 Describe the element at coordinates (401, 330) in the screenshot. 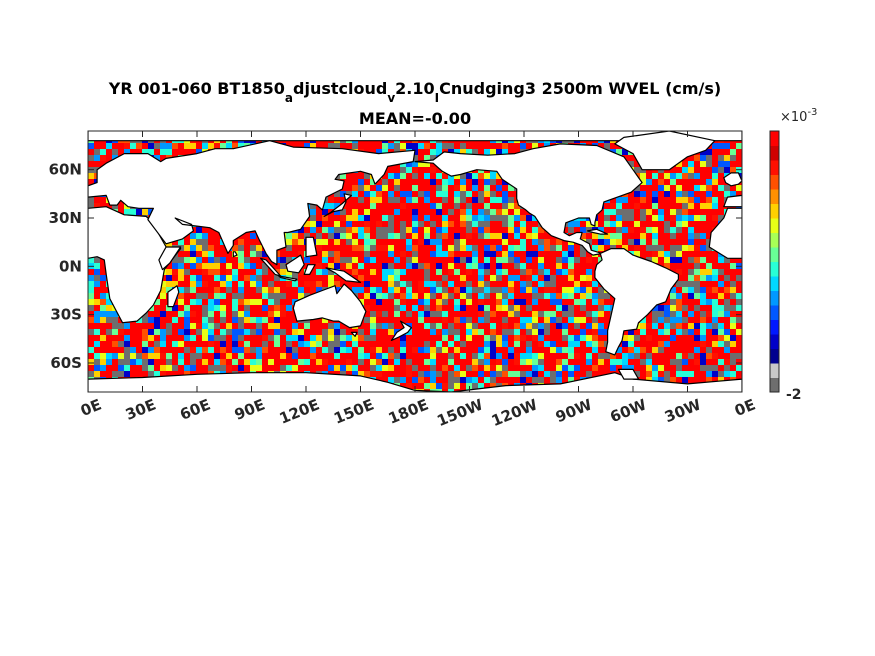

I see `landmass-new-zealand` at that location.